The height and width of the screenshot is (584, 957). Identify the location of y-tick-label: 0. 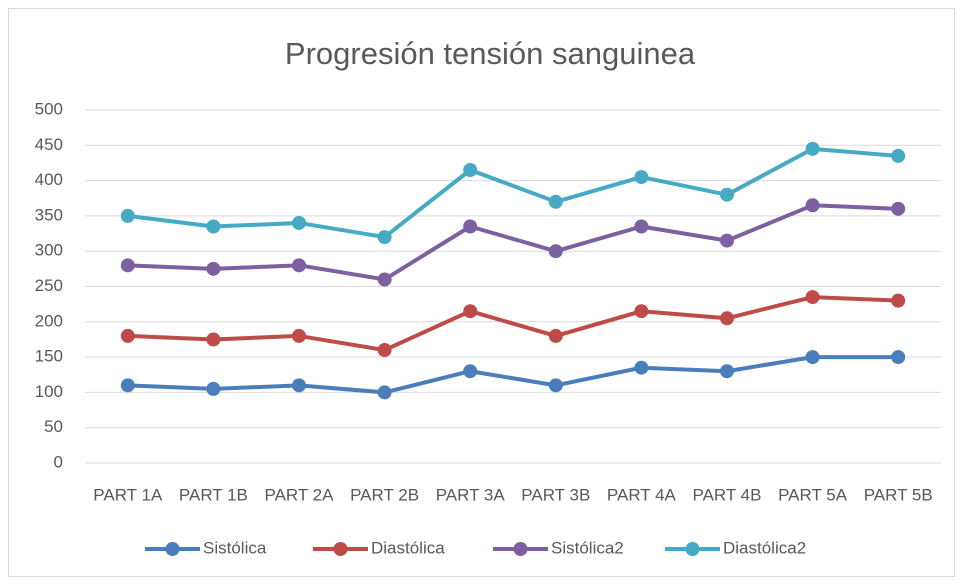
(58, 461).